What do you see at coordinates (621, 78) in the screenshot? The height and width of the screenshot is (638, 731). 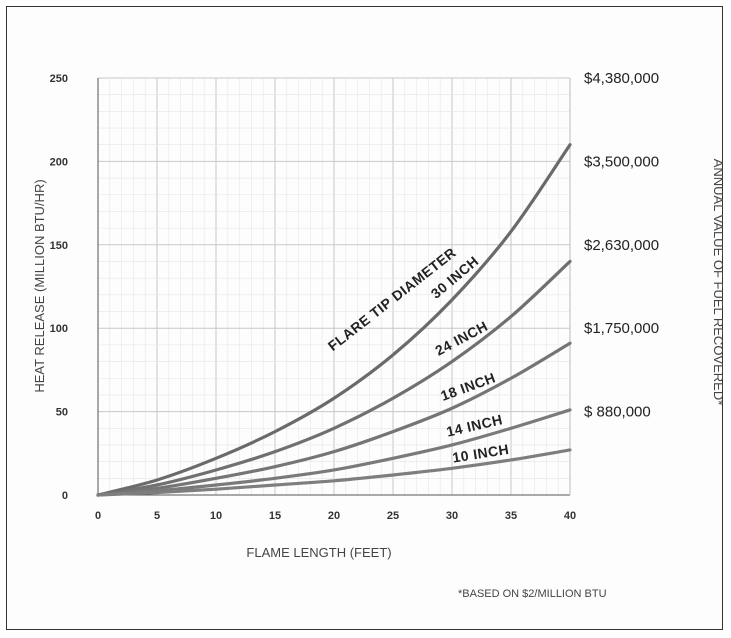 I see `y2-tick-label: $4,380,000` at bounding box center [621, 78].